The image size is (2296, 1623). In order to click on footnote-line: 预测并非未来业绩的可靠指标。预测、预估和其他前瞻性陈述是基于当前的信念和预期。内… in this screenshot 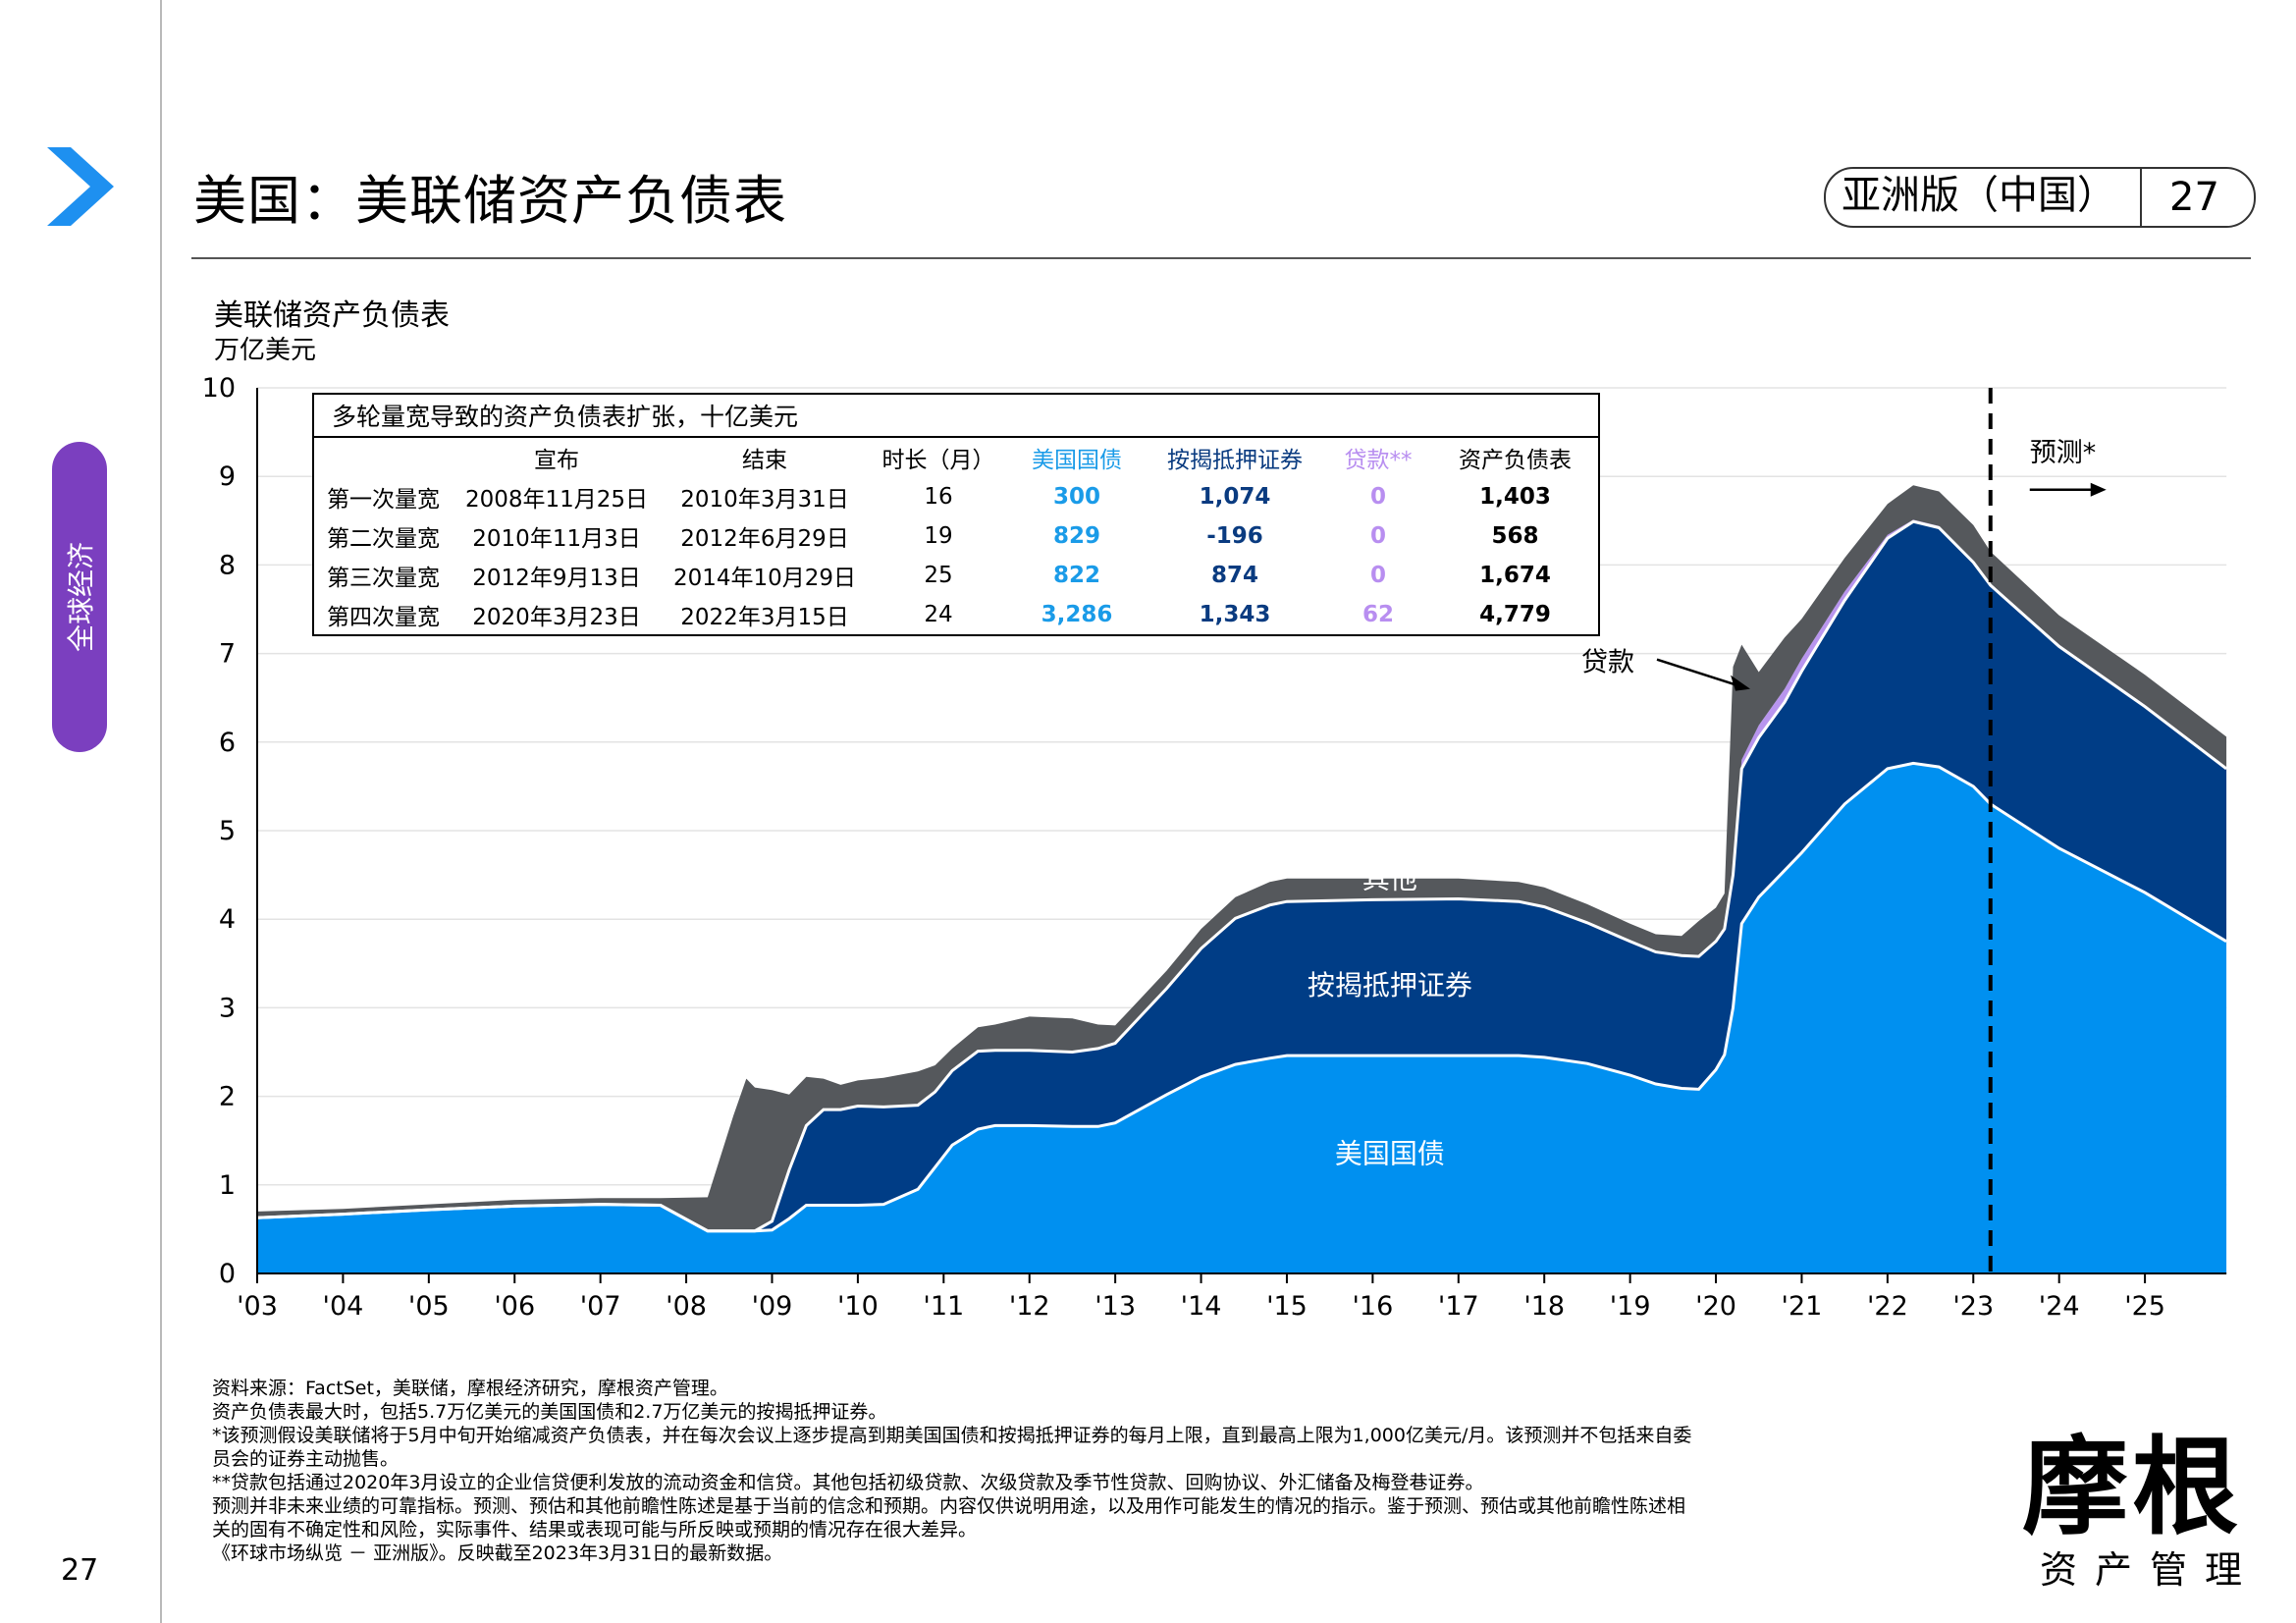, I will do `click(949, 1506)`.